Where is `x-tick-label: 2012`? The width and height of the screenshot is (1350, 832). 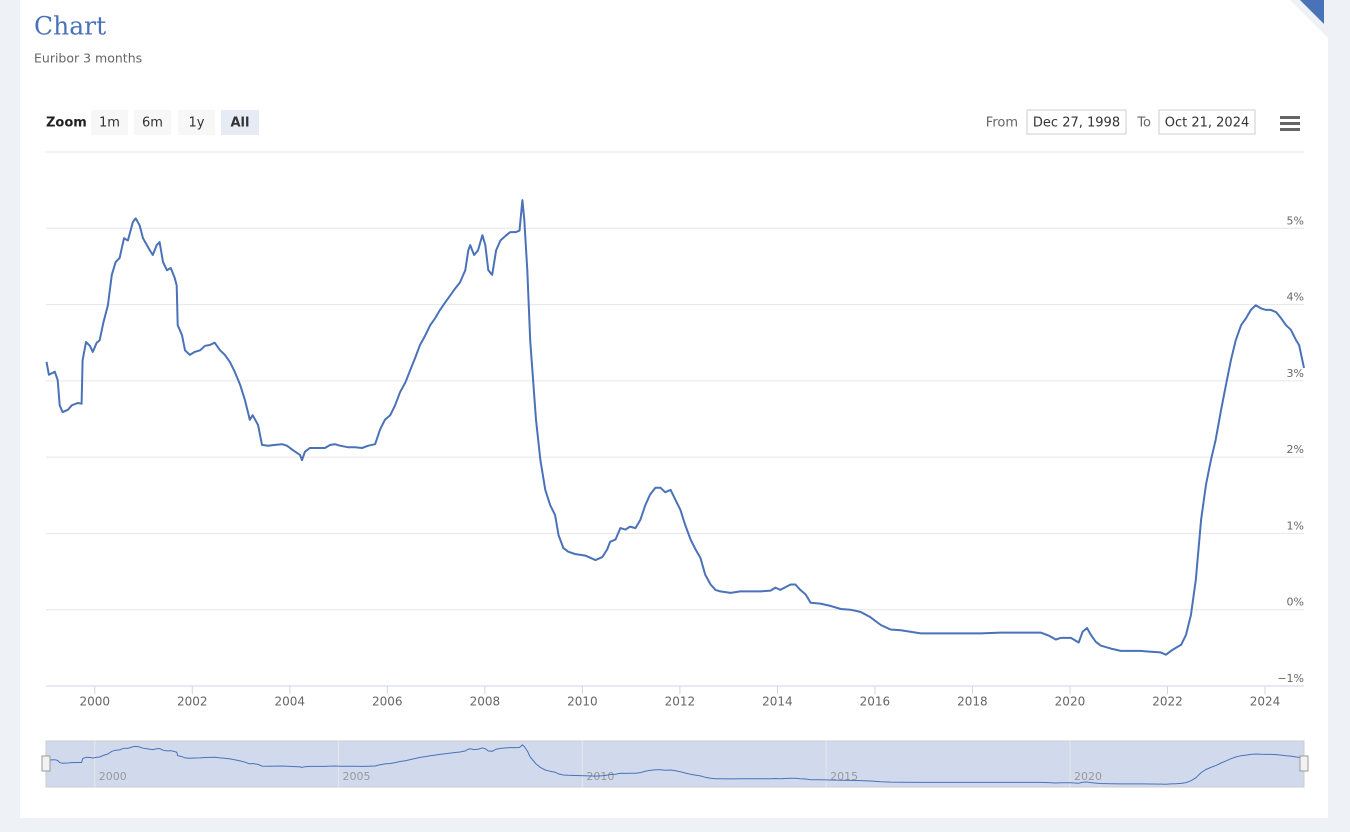 x-tick-label: 2012 is located at coordinates (680, 702).